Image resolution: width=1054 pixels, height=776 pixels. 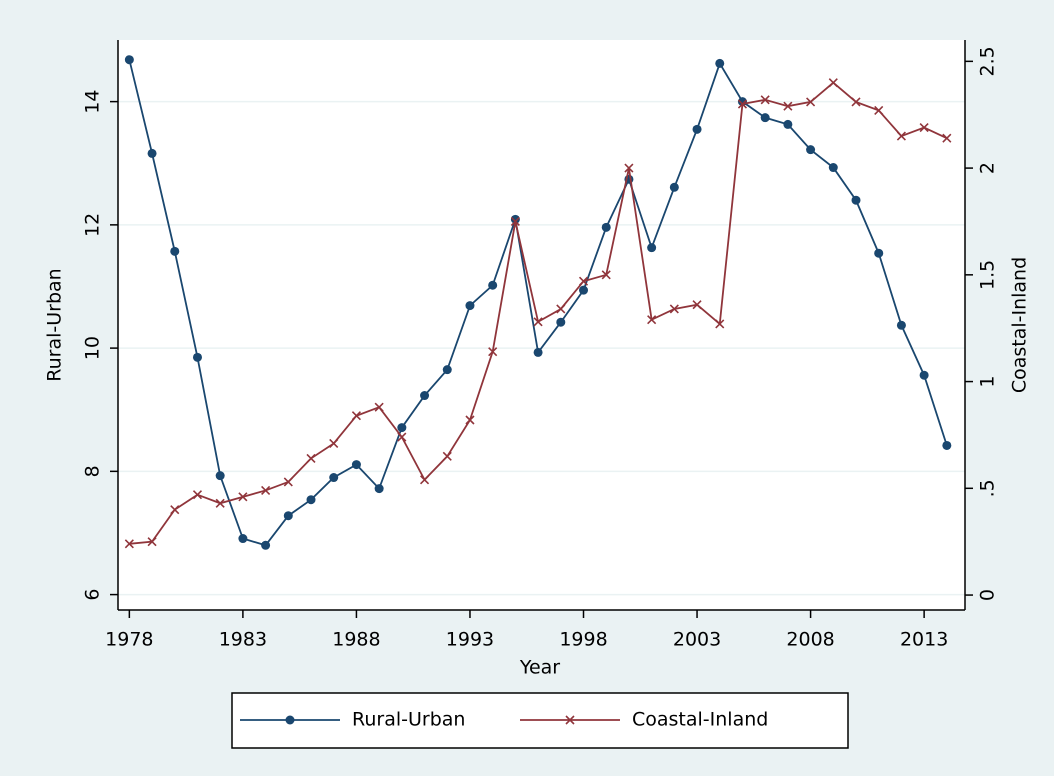 I want to click on y-tick-label: 12, so click(x=93, y=225).